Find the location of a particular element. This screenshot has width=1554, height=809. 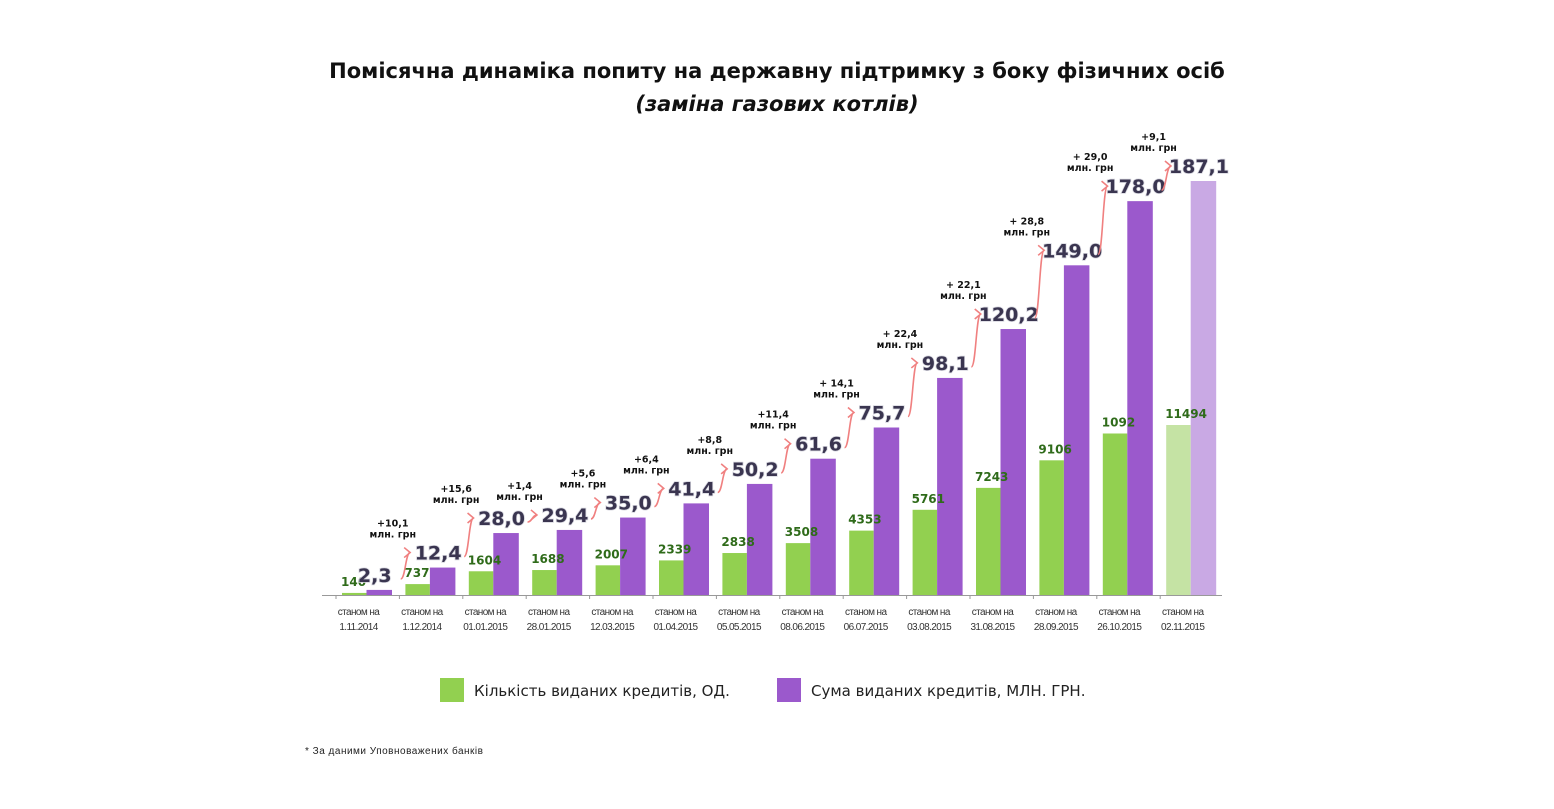

data-label-count: 1688 is located at coordinates (547, 559).